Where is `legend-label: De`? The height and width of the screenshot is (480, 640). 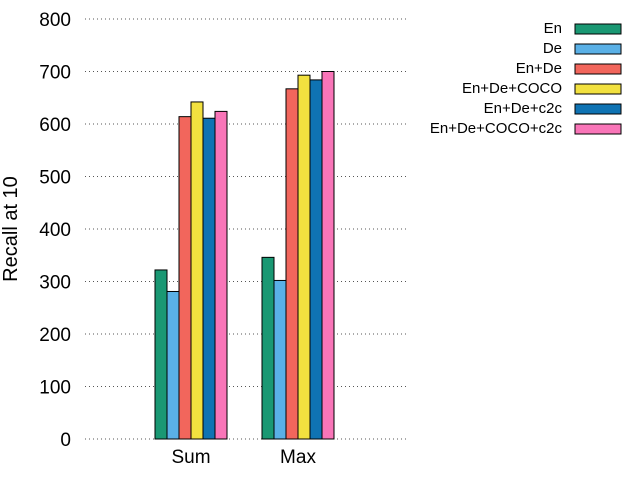
legend-label: De is located at coordinates (552, 48).